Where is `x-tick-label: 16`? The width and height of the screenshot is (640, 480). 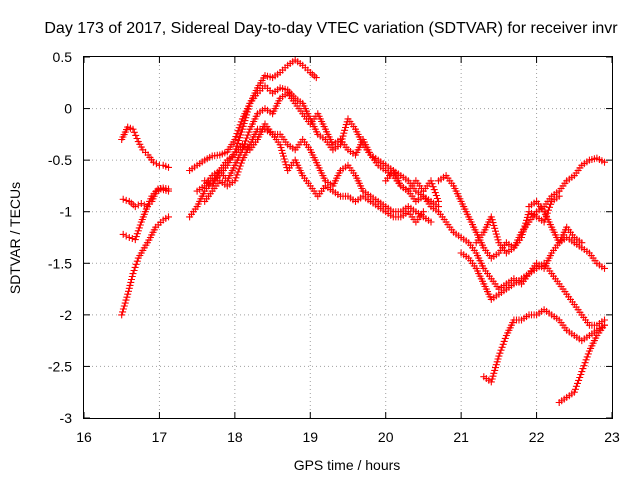
x-tick-label: 16 is located at coordinates (84, 437).